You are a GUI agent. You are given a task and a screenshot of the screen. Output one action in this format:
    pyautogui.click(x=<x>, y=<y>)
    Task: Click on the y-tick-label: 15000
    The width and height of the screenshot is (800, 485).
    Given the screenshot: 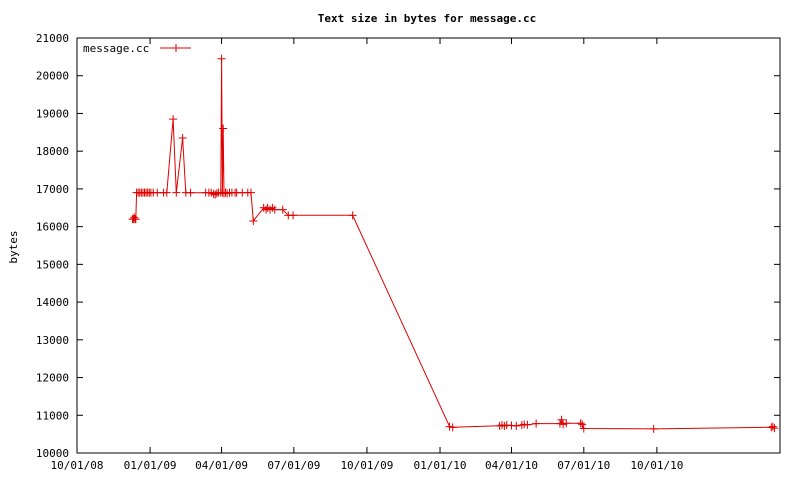 What is the action you would take?
    pyautogui.click(x=52, y=264)
    